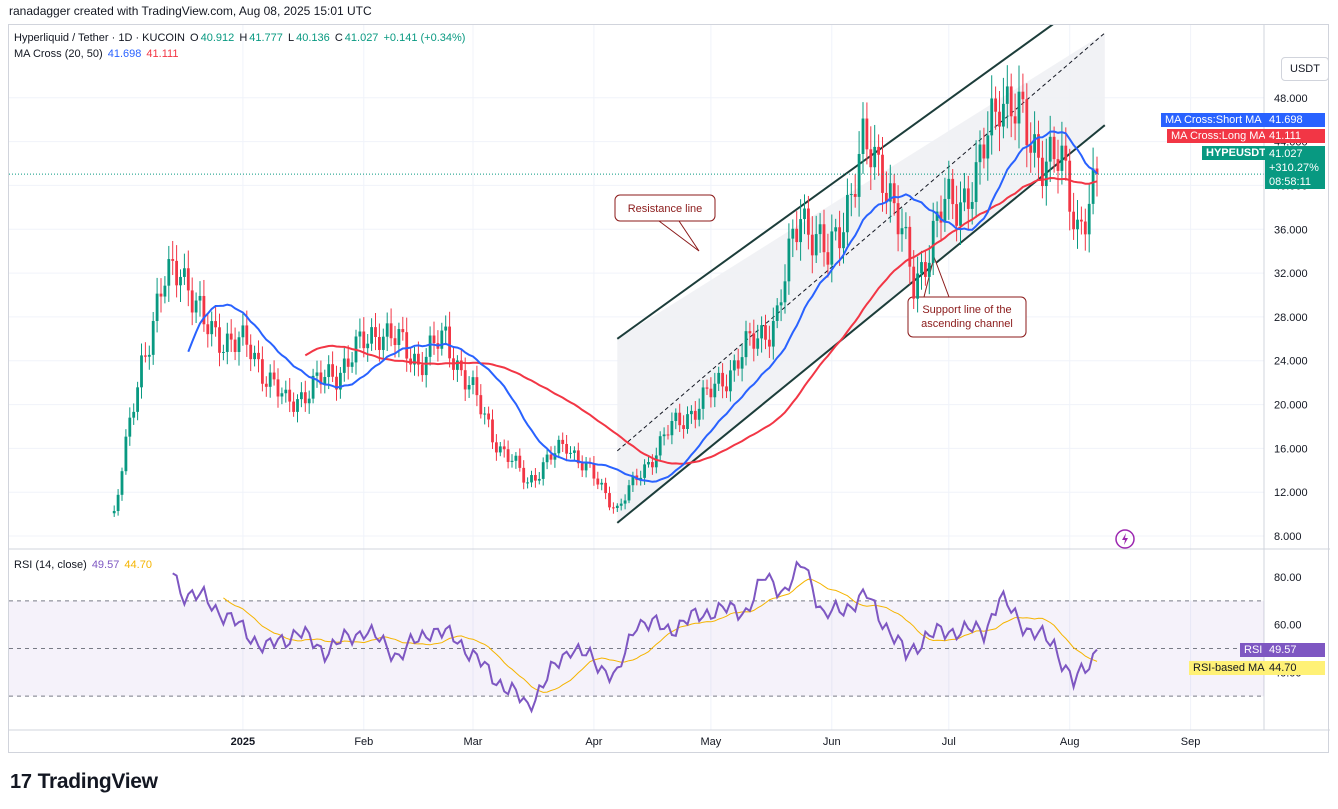 The width and height of the screenshot is (1338, 809). Describe the element at coordinates (124, 54) in the screenshot. I see `ma-short-value: 41.698` at that location.